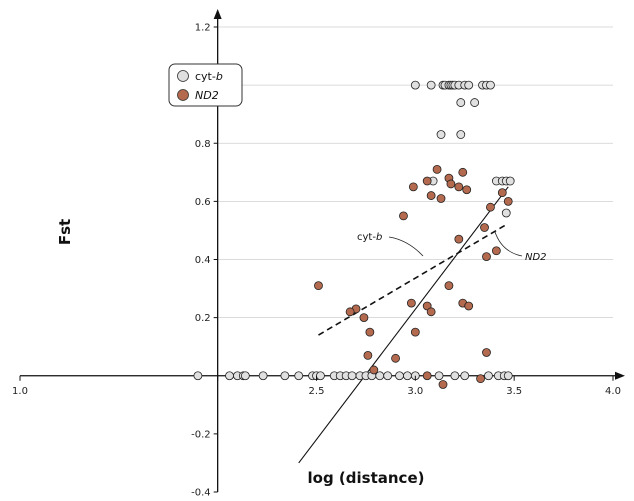  Describe the element at coordinates (203, 202) in the screenshot. I see `y-tick-label: 0.6` at that location.